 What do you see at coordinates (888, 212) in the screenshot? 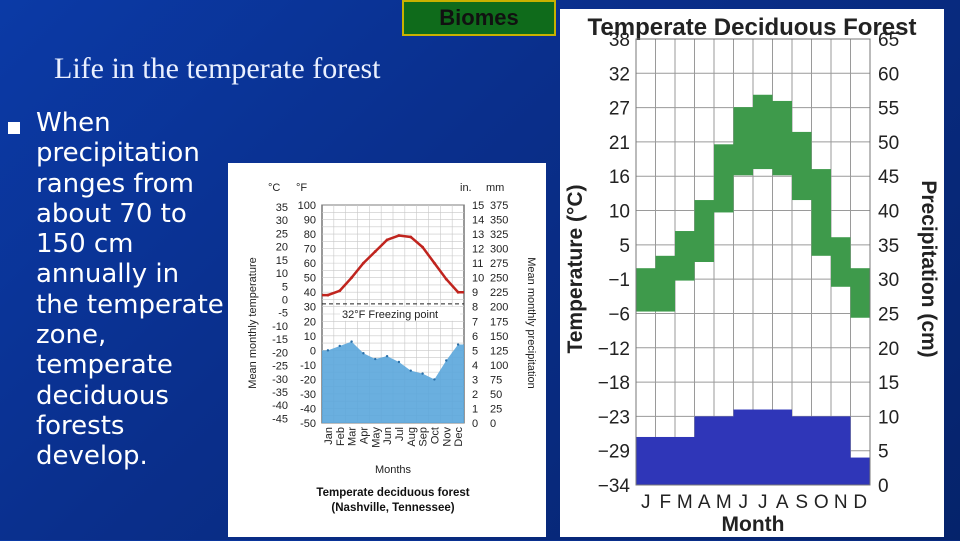
I see `tick-label-precip: 40` at bounding box center [888, 212].